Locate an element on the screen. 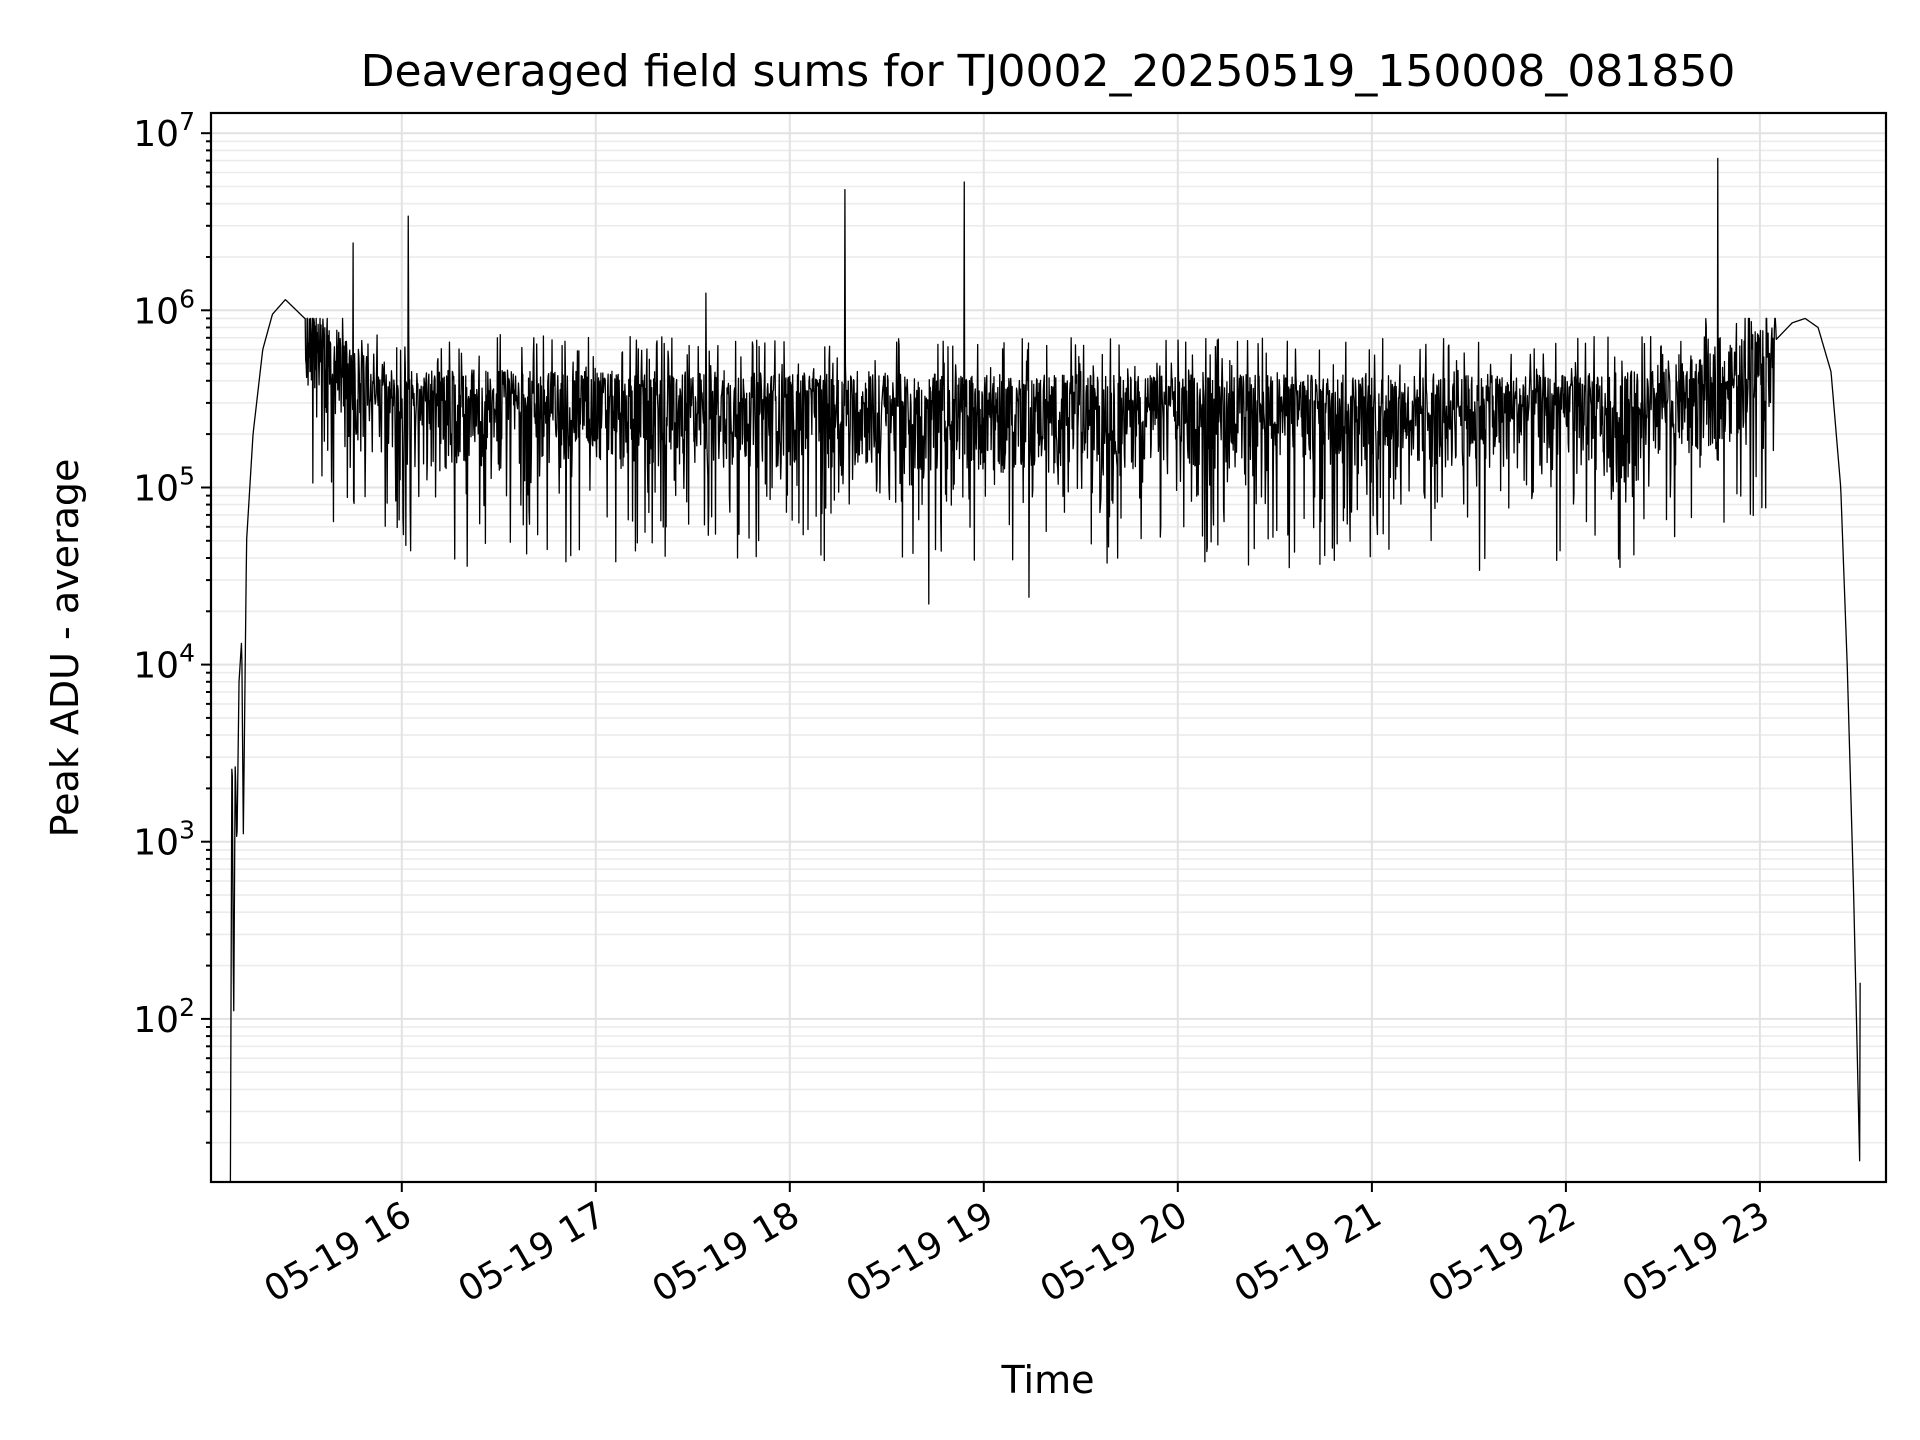 This screenshot has height=1440, width=1920. y-tick-label: 10³ is located at coordinates (164, 840).